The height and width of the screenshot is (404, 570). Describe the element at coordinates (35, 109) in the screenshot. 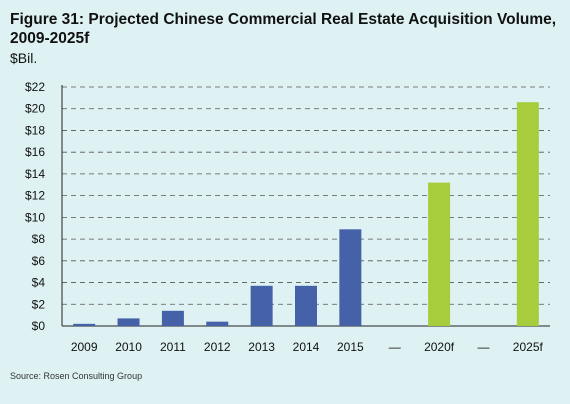

I see `y-tick-label: $20` at that location.